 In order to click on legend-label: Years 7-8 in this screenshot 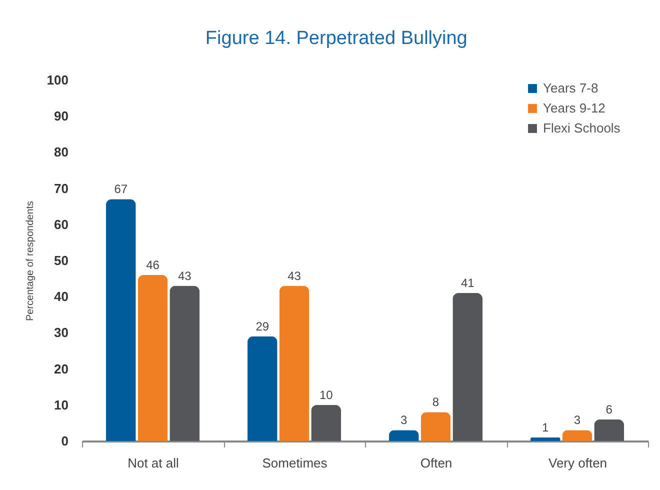, I will do `click(570, 88)`.